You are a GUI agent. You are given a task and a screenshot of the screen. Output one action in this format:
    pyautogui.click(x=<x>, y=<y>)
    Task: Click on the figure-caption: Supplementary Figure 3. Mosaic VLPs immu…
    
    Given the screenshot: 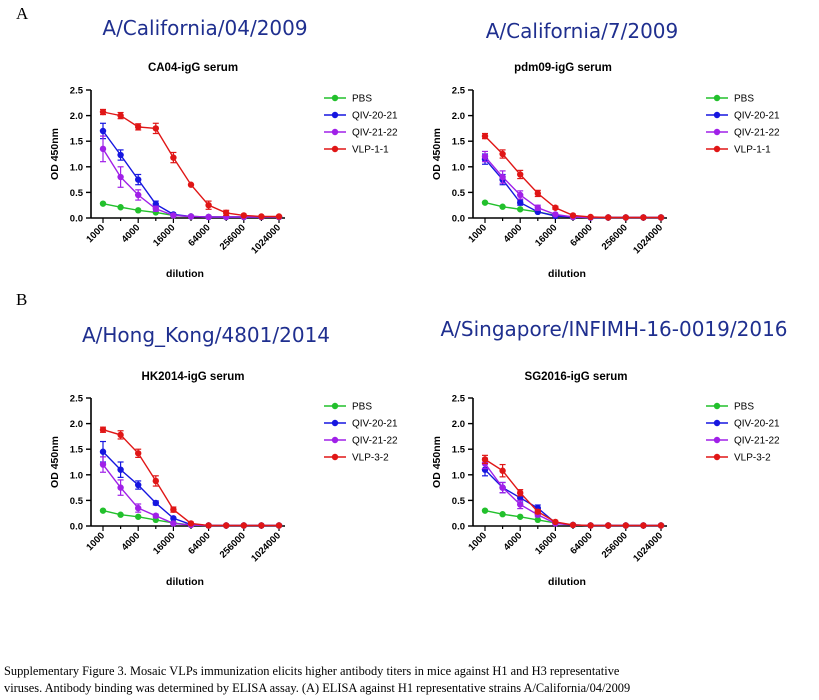 What is the action you would take?
    pyautogui.click(x=410, y=680)
    